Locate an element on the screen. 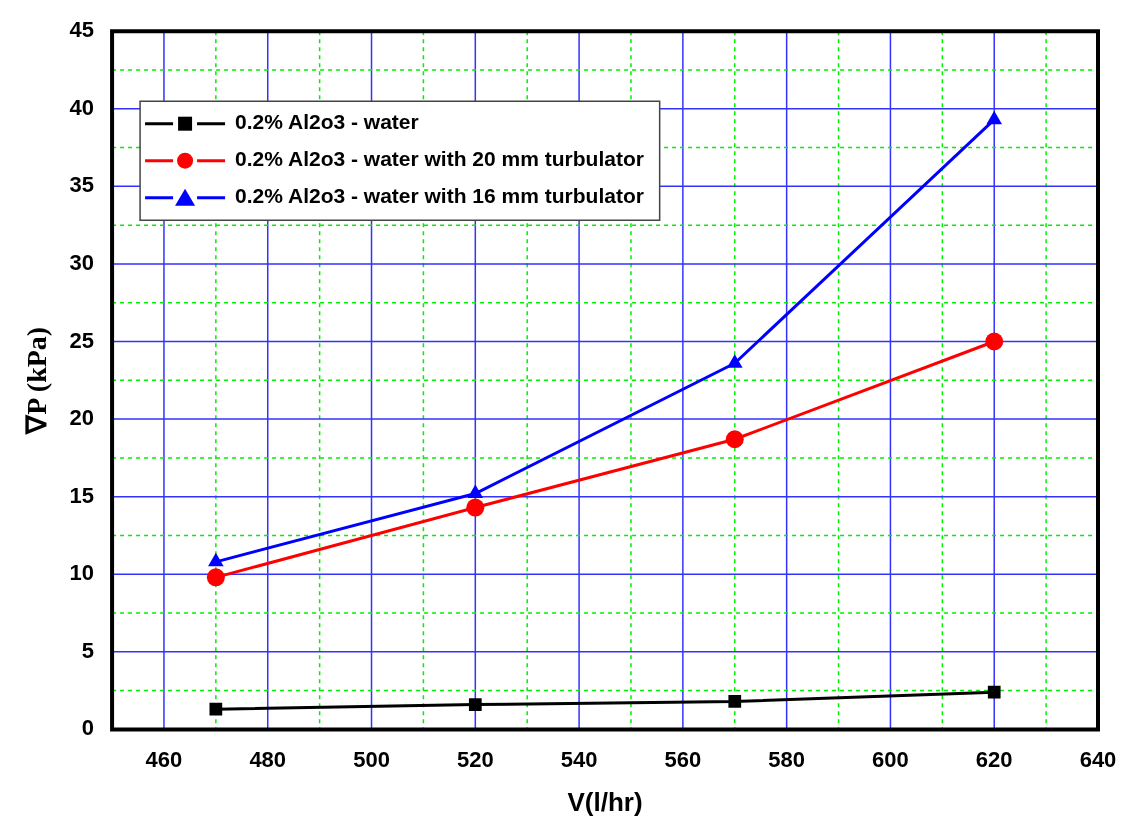 The height and width of the screenshot is (839, 1138). x-tick-label: 620 is located at coordinates (994, 759).